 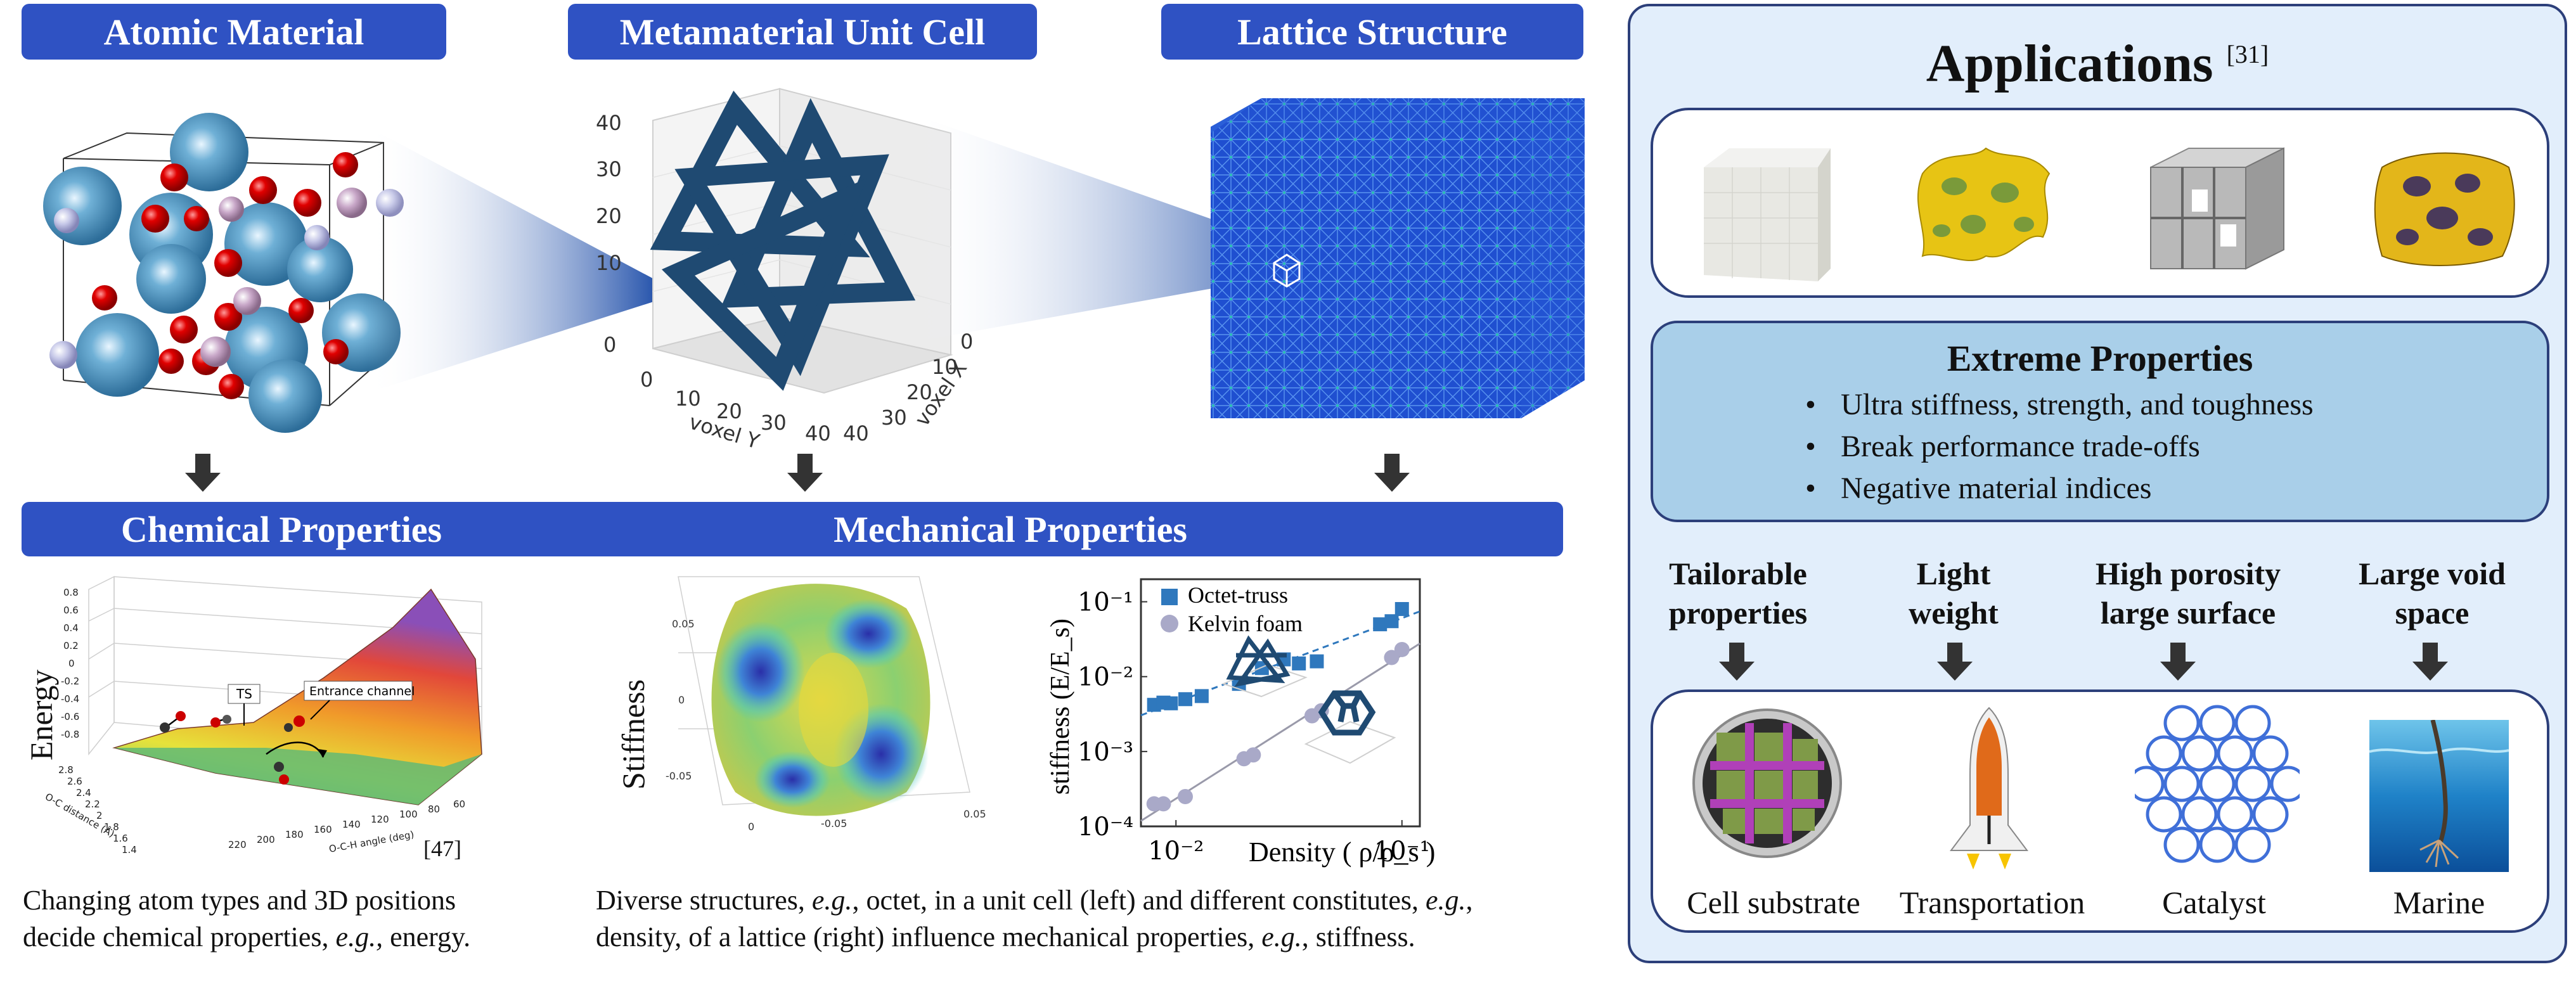 What do you see at coordinates (832, 901) in the screenshot?
I see `caption-eg: e.g.` at bounding box center [832, 901].